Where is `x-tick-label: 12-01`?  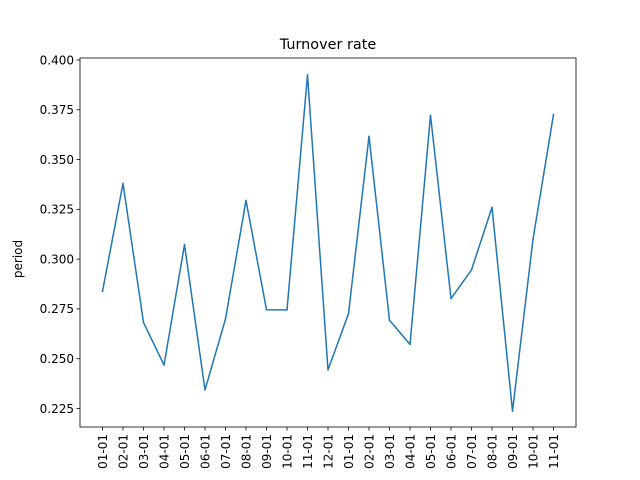
x-tick-label: 12-01 is located at coordinates (328, 451).